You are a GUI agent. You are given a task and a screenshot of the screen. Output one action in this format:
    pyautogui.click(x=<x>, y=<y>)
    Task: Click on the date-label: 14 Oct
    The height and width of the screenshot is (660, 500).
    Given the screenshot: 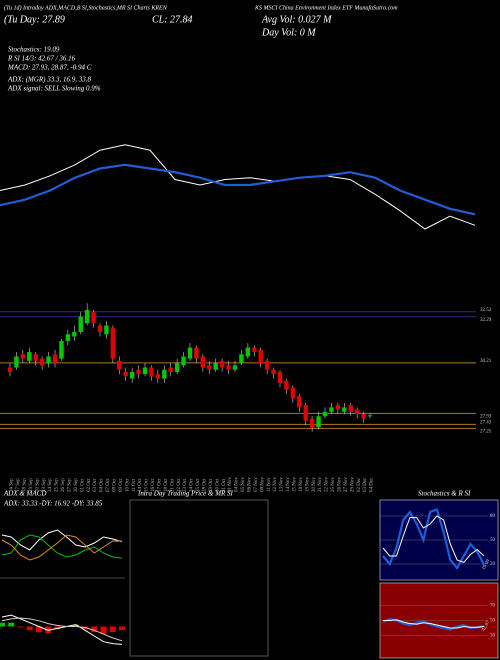 What is the action you would take?
    pyautogui.click(x=140, y=485)
    